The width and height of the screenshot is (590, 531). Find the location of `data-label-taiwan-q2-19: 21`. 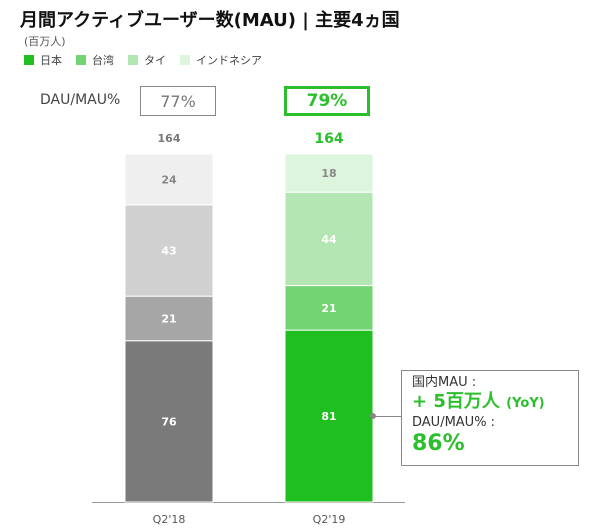

data-label-taiwan-q2-19: 21 is located at coordinates (328, 308).